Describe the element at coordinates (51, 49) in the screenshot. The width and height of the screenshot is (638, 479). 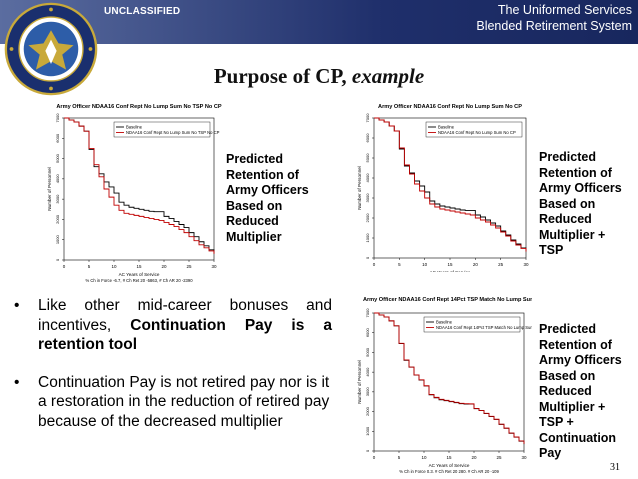
I see `department-of-defense-seal-icon` at that location.